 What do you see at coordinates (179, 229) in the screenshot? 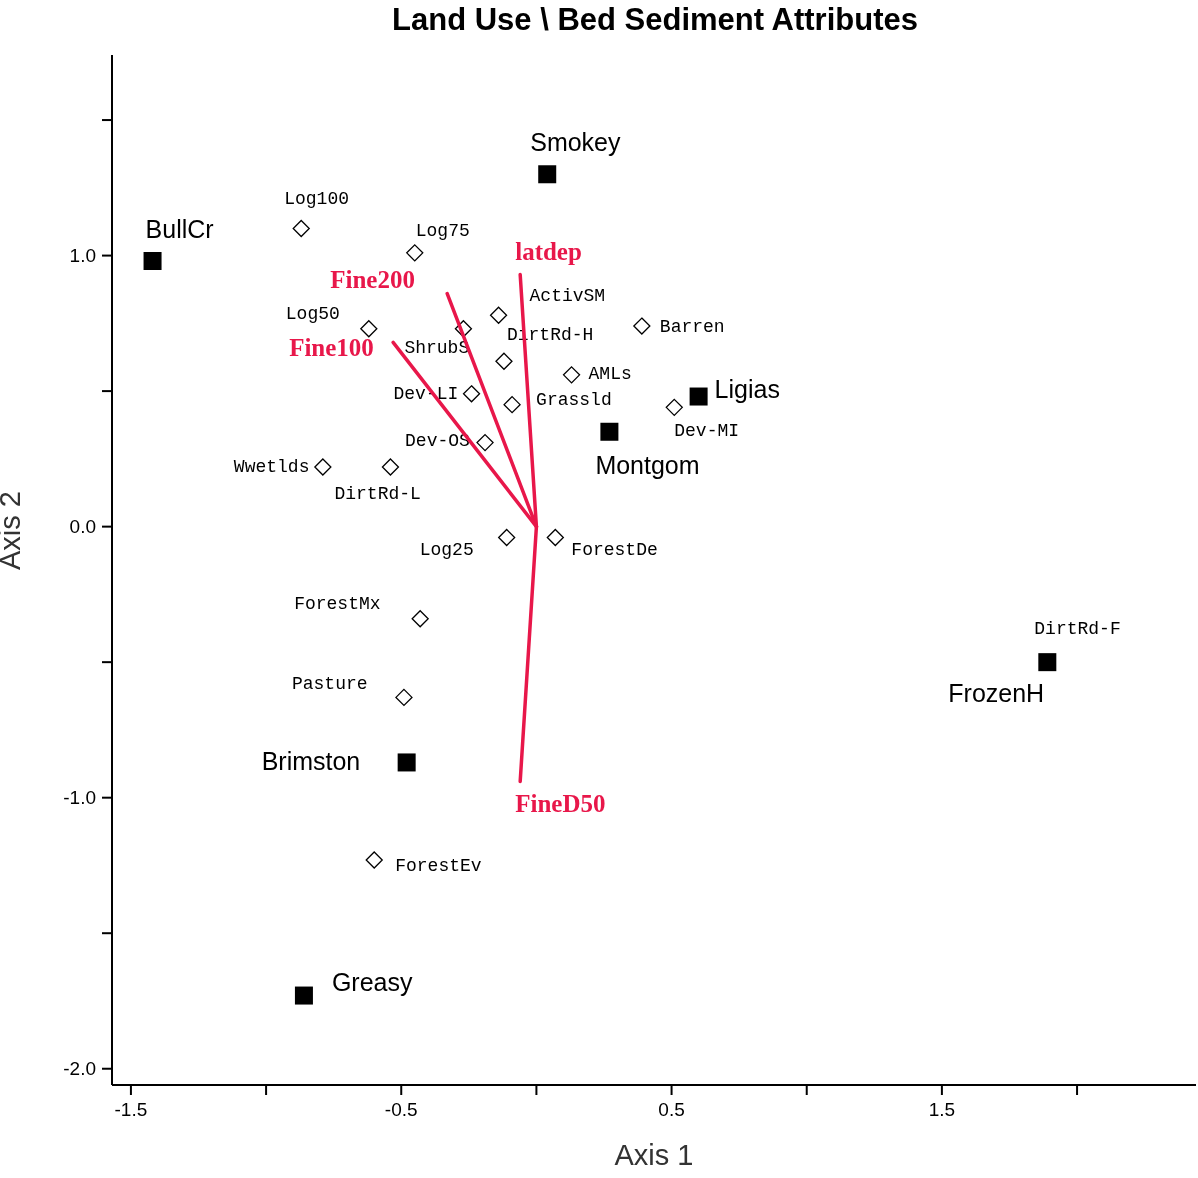
I see `data-label: BullCr` at bounding box center [179, 229].